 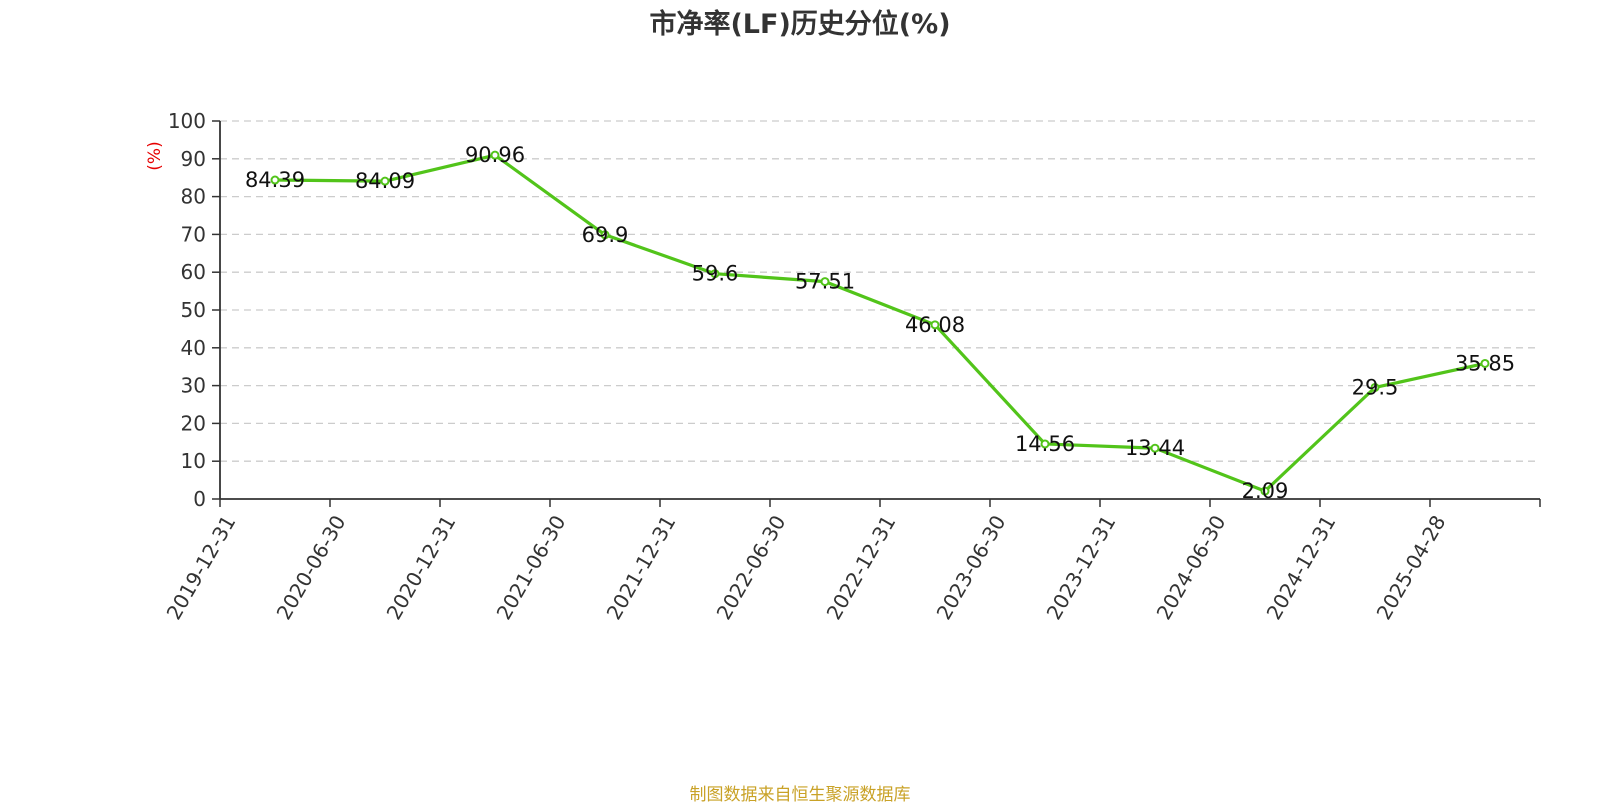 I want to click on data-label: 90.96, so click(x=495, y=155).